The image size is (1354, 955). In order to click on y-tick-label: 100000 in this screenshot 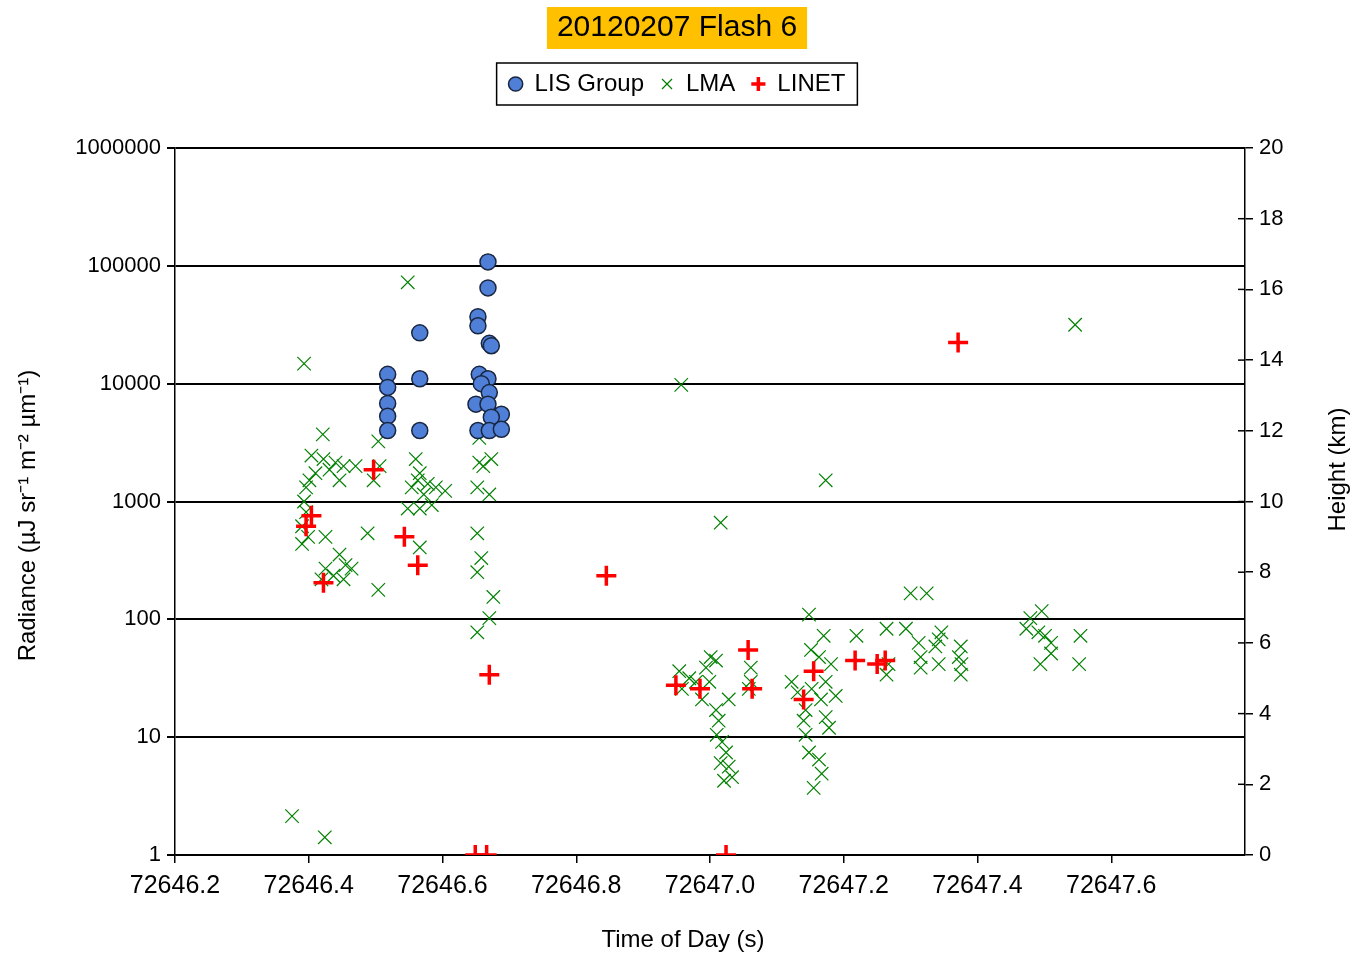, I will do `click(124, 264)`.